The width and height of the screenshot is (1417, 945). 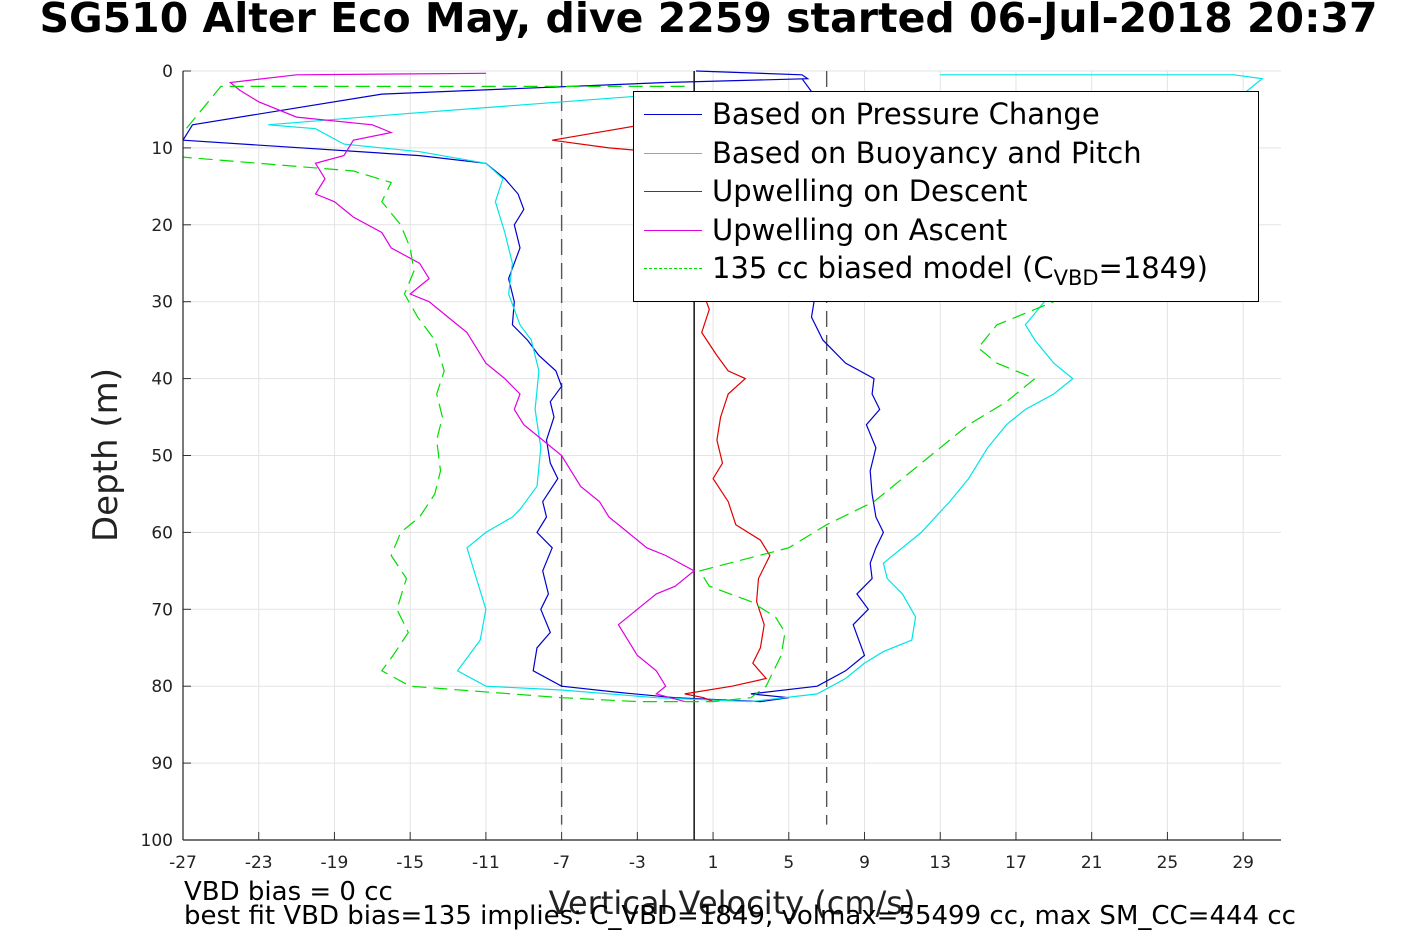 I want to click on x-axis-label: Vertical Velocity (cm/s), so click(x=732, y=903).